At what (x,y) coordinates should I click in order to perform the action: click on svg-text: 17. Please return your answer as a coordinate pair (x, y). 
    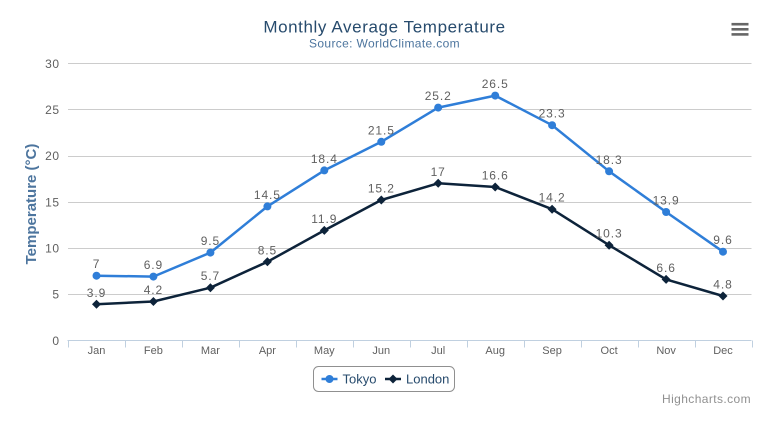
    Looking at the image, I should click on (438, 172).